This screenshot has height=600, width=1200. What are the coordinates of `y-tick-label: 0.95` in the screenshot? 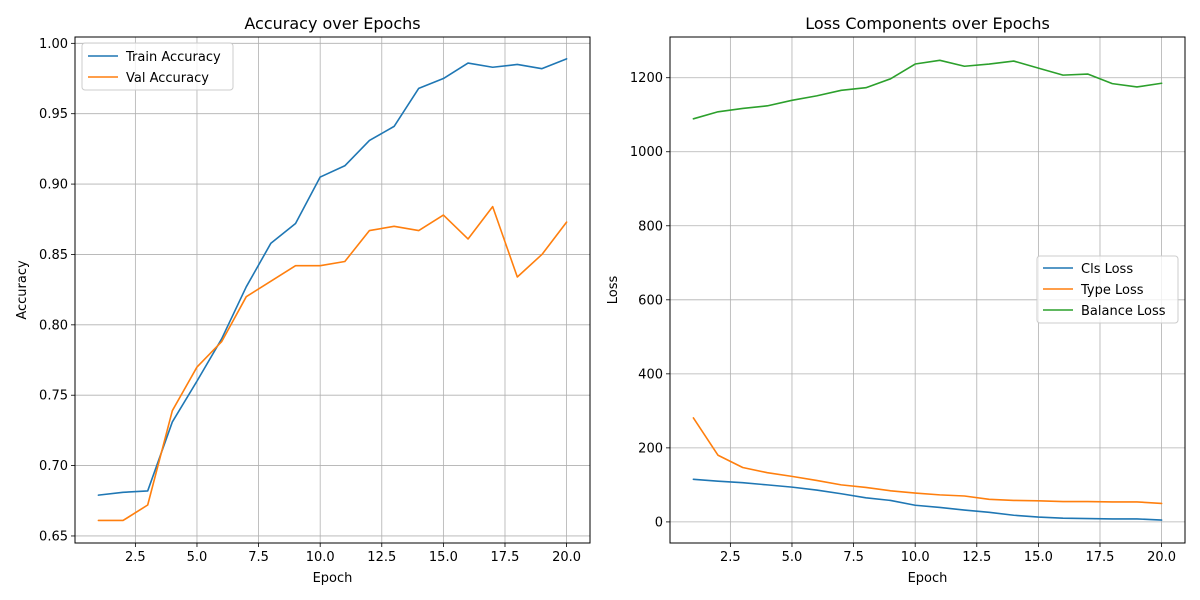 It's located at (53, 114).